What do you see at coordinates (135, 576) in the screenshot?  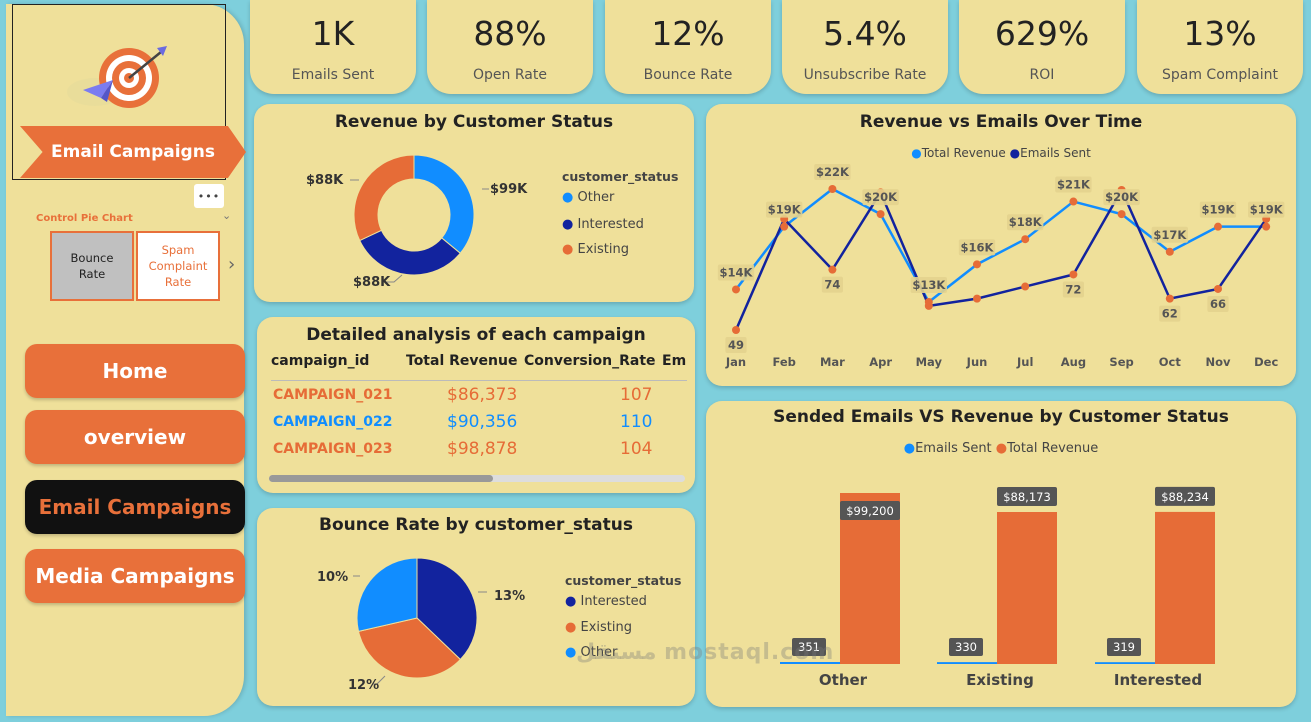 I see `nav-media-campaigns-button: Media Campaigns` at bounding box center [135, 576].